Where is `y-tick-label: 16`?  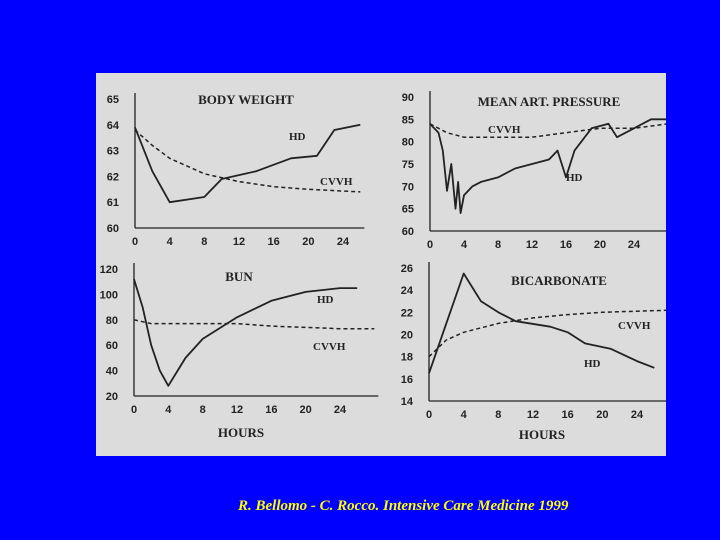 y-tick-label: 16 is located at coordinates (407, 380).